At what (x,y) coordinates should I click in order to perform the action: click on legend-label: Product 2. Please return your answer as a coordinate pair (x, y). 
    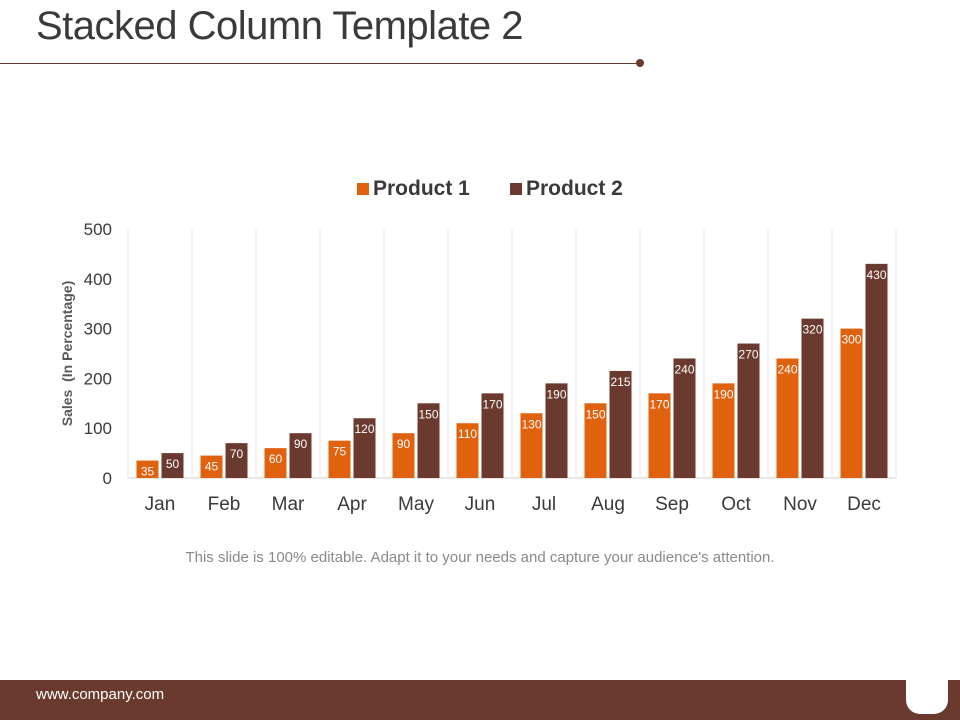
    Looking at the image, I should click on (574, 188).